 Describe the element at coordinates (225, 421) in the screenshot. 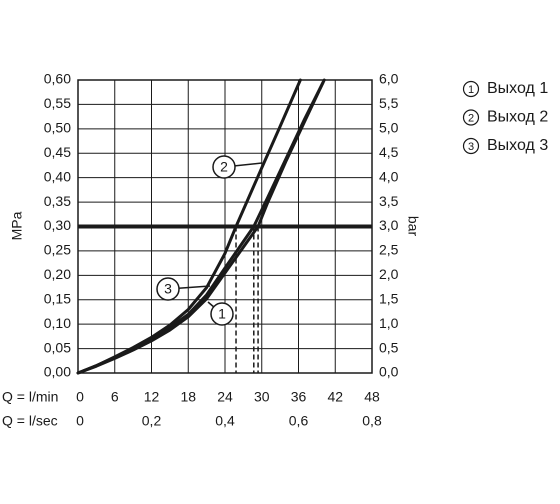

I see `x2-tick-label: 0,4` at that location.